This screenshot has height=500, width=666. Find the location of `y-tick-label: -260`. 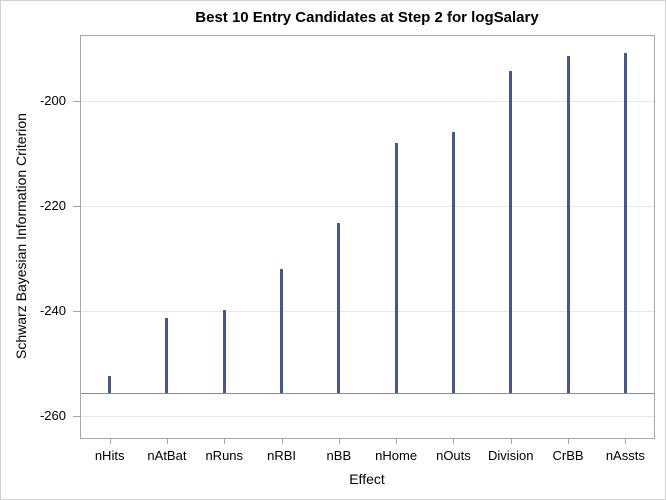

y-tick-label: -260 is located at coordinates (52, 415).